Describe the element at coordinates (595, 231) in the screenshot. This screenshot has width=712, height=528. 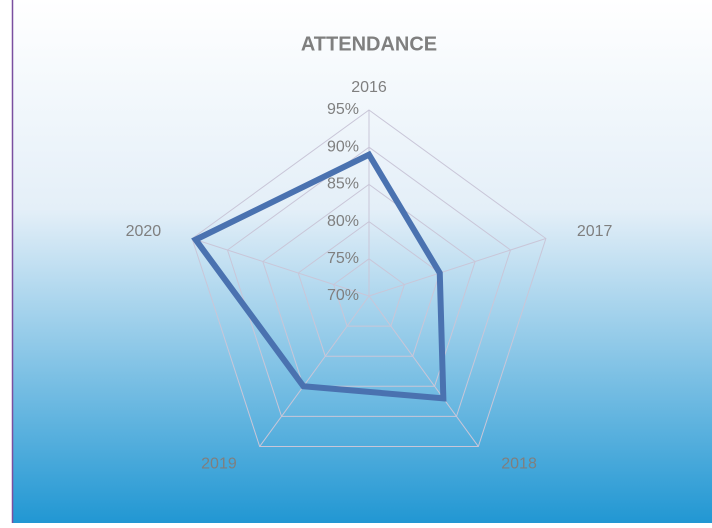
I see `category-label: 2017` at that location.